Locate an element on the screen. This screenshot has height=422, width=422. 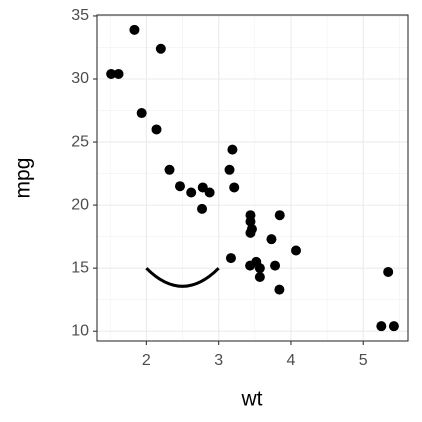
x-tick-label: 3 is located at coordinates (218, 360).